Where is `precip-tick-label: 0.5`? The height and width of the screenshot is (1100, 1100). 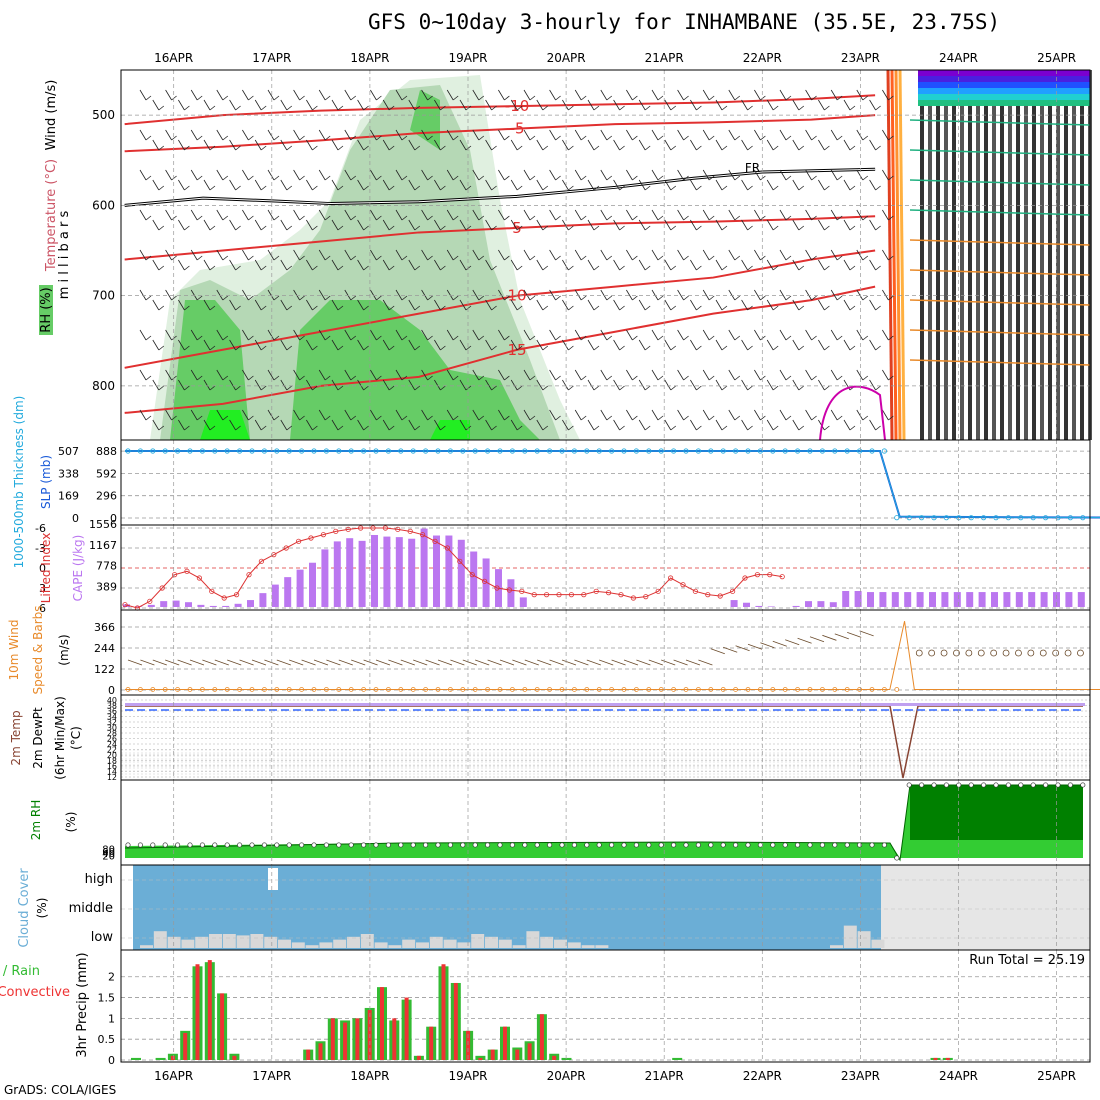 precip-tick-label: 0.5 is located at coordinates (107, 1039).